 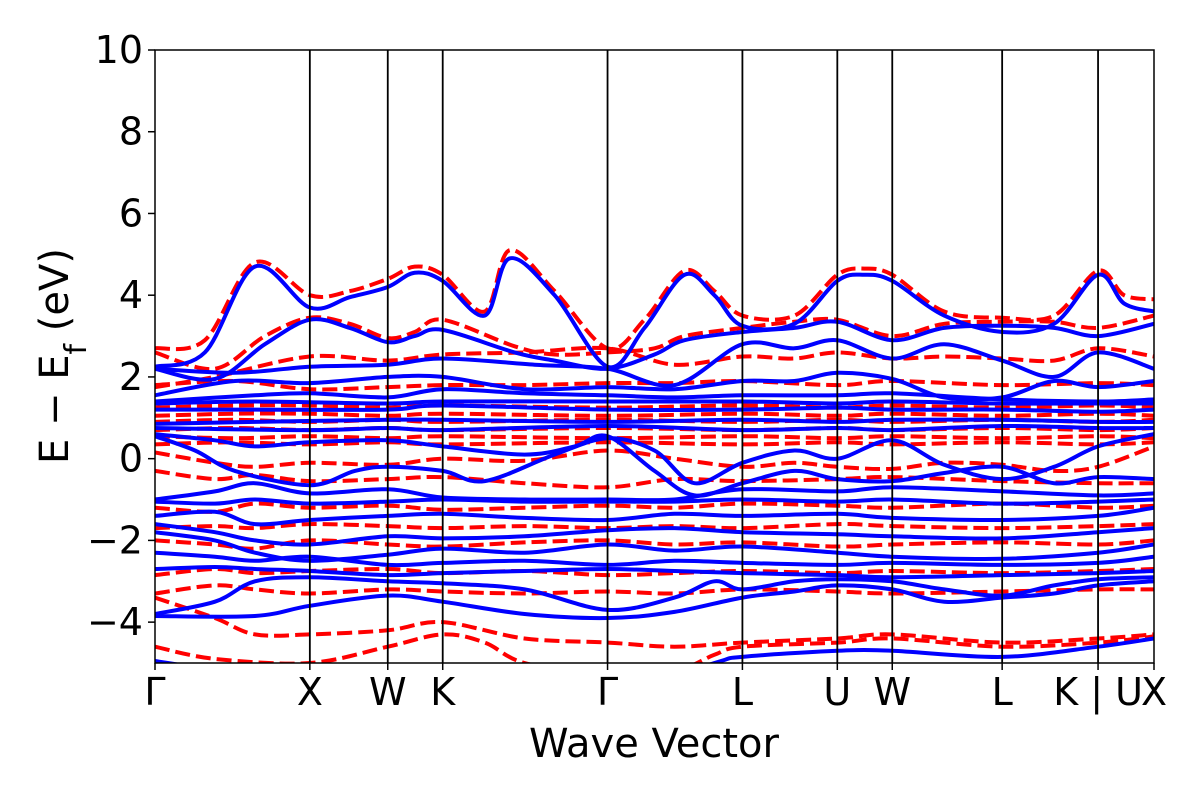 What do you see at coordinates (55, 296) in the screenshot?
I see `y-axis-label-unit: (eV)` at bounding box center [55, 296].